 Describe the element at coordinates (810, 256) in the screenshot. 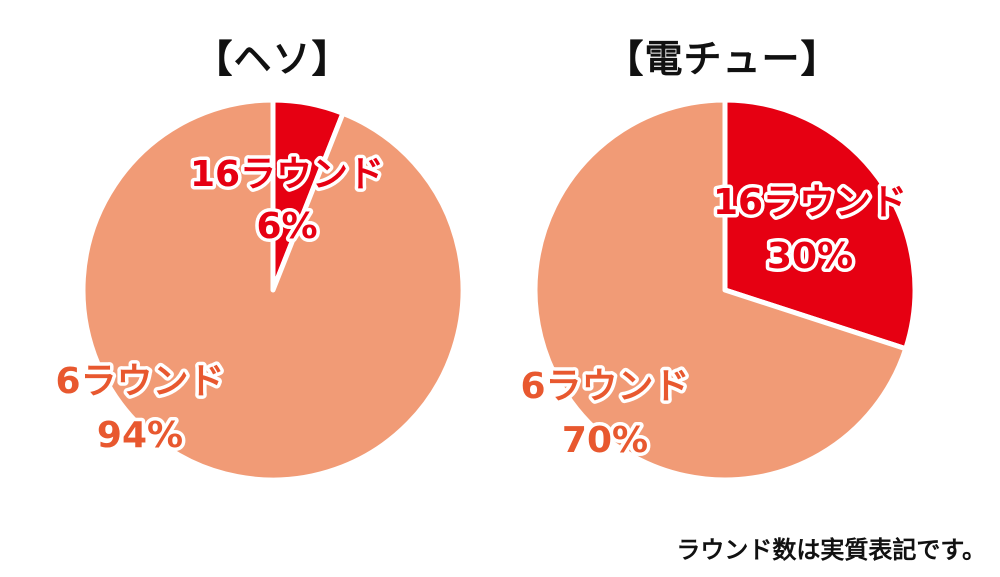

I see `slice-value-1-0: 30%` at that location.